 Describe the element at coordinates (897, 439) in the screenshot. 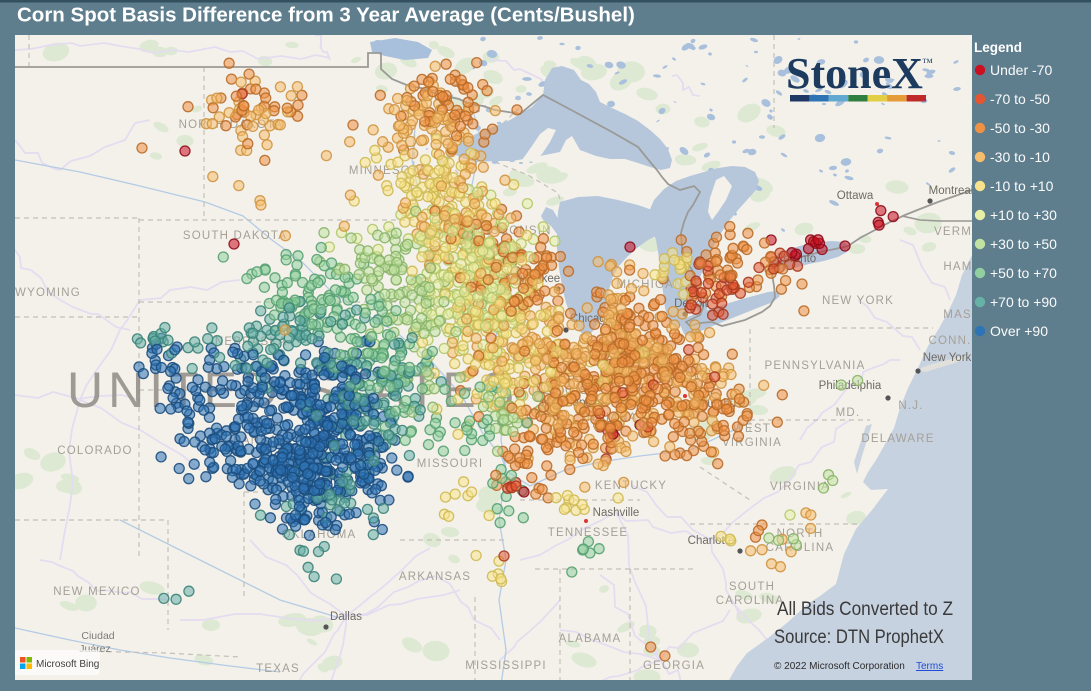

I see `svg-text: DELAWARE` at that location.